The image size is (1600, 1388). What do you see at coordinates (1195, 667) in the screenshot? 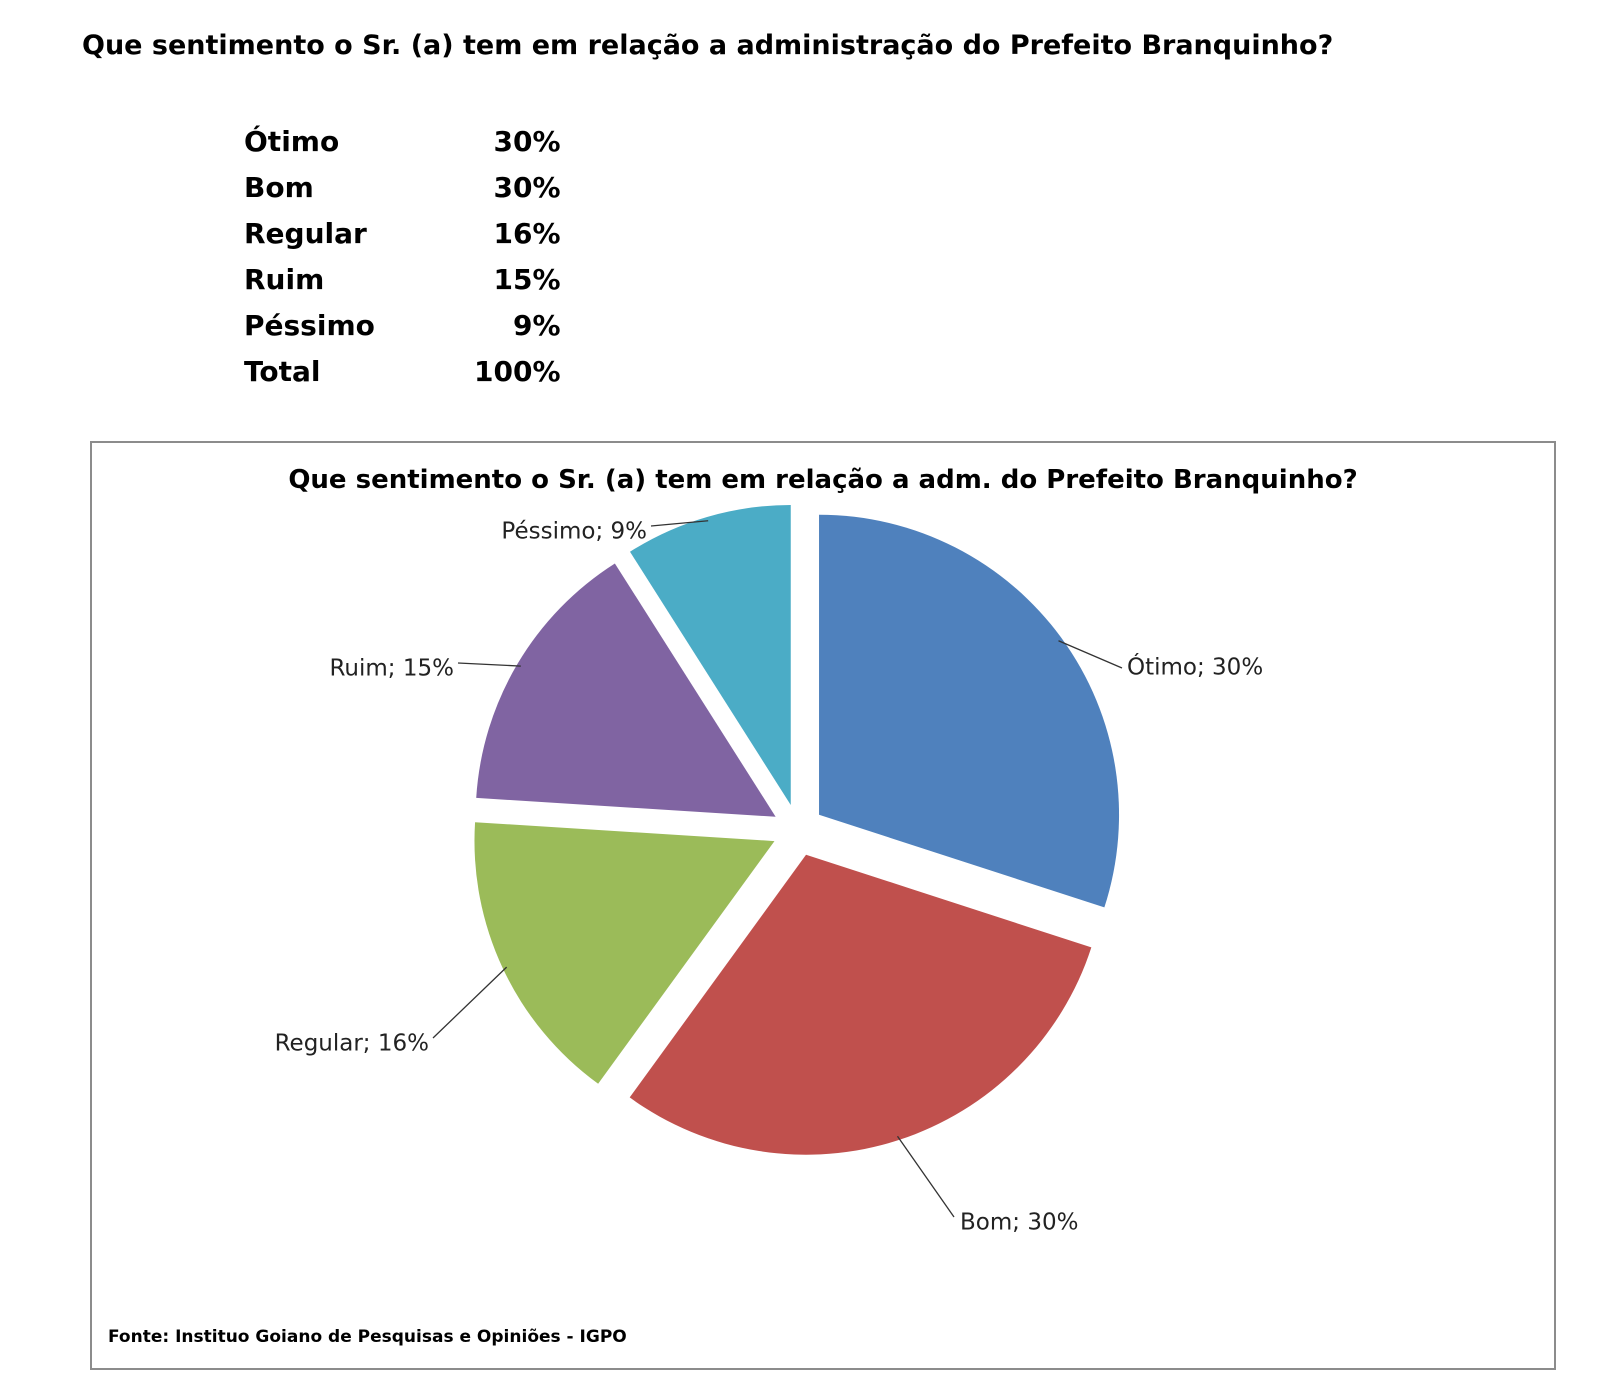
I see `data-label: Ótimo; 30%` at bounding box center [1195, 667].